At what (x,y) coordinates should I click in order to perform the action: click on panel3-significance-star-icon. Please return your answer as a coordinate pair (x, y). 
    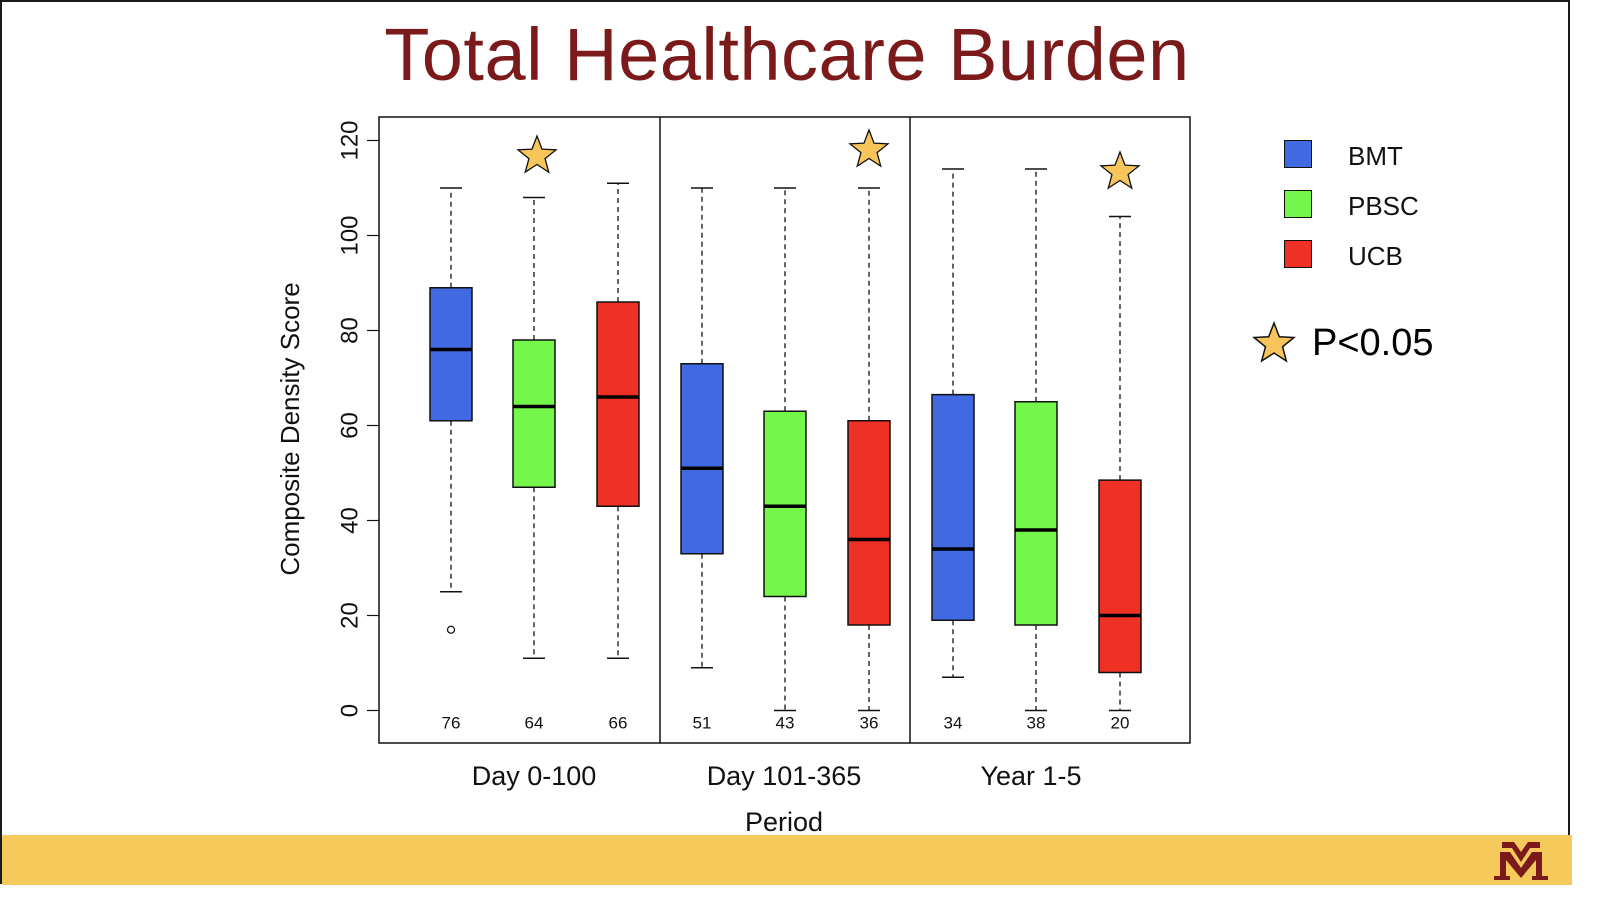
    Looking at the image, I should click on (1120, 170).